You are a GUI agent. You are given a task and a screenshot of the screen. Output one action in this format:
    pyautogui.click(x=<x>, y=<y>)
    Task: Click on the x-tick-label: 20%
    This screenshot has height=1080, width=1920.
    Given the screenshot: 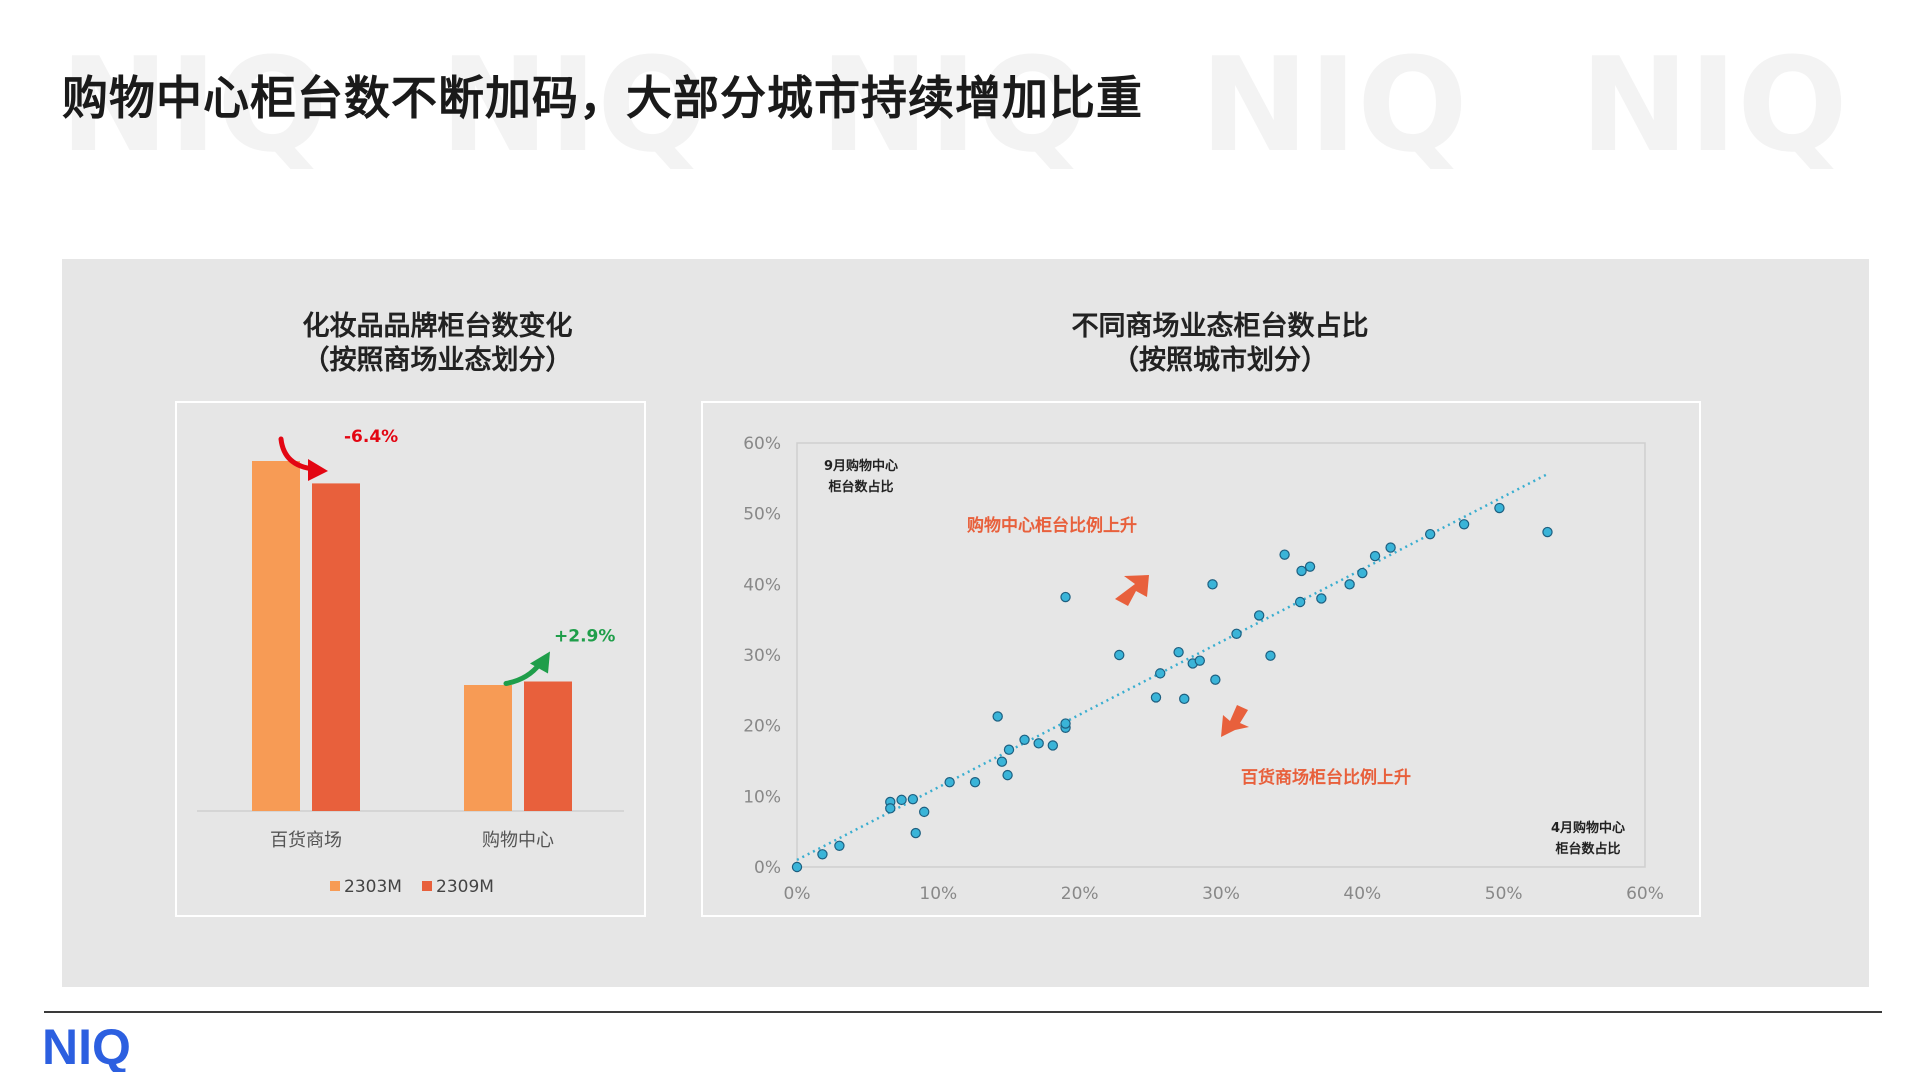 What is the action you would take?
    pyautogui.click(x=1080, y=894)
    